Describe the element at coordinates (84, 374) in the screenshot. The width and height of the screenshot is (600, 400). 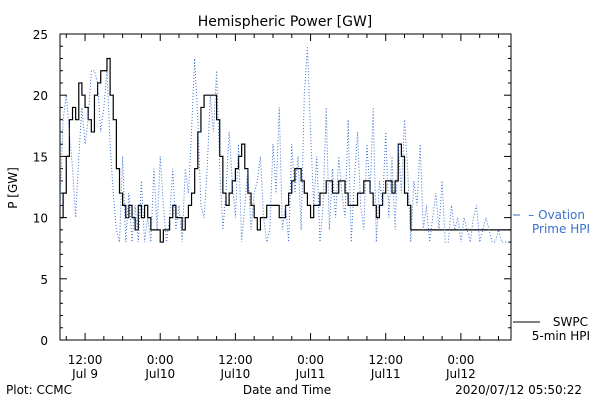
I see `x-tick-date-label: Jul 9` at that location.